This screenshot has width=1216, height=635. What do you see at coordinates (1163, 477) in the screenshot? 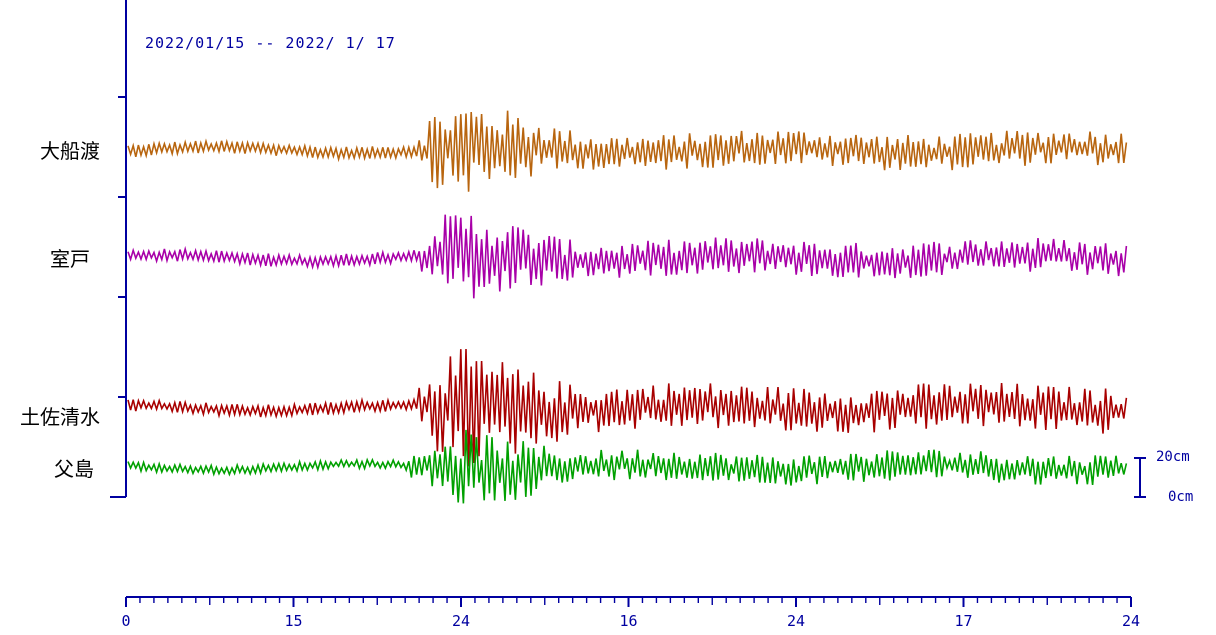
I see `amplitude-scale-bar: 20cm 0cm` at bounding box center [1163, 477].